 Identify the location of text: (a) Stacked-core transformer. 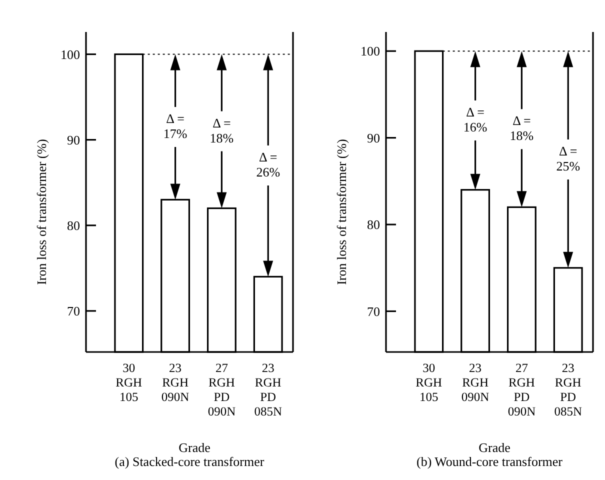
(189, 461).